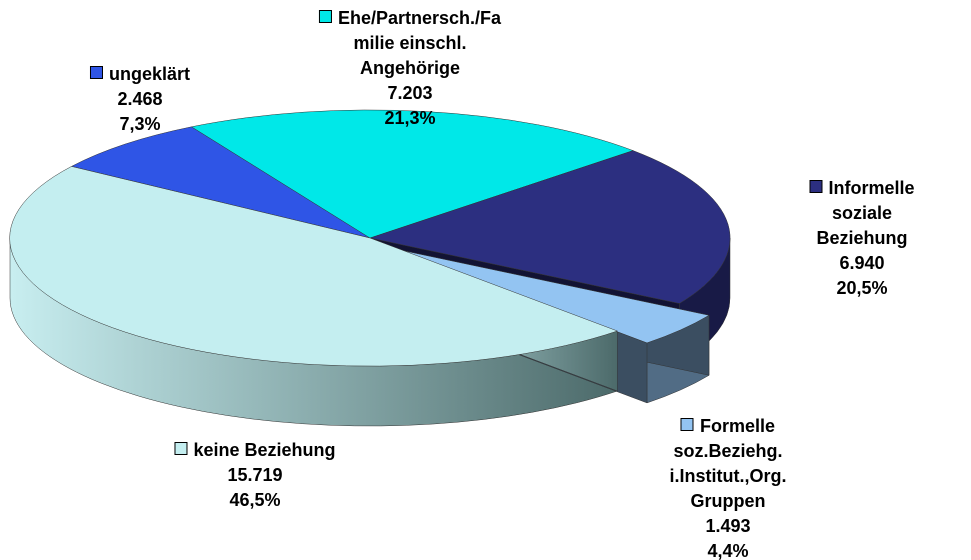  What do you see at coordinates (865, 213) in the screenshot?
I see `category-label: Informelle soziale Beziehung` at bounding box center [865, 213].